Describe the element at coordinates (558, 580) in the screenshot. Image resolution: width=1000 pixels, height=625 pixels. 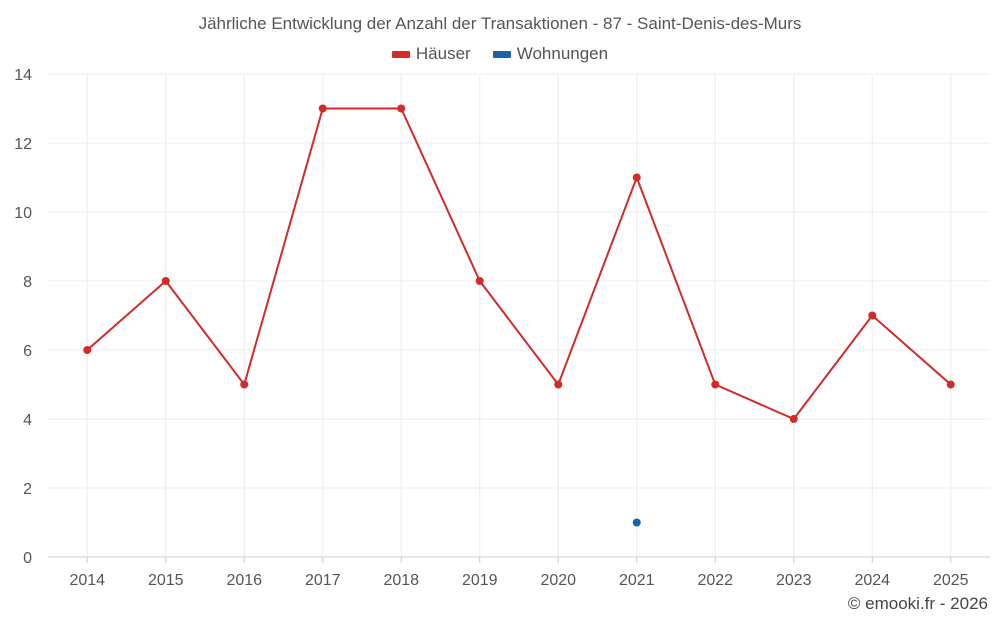
I see `x-tick-label: 2020` at that location.